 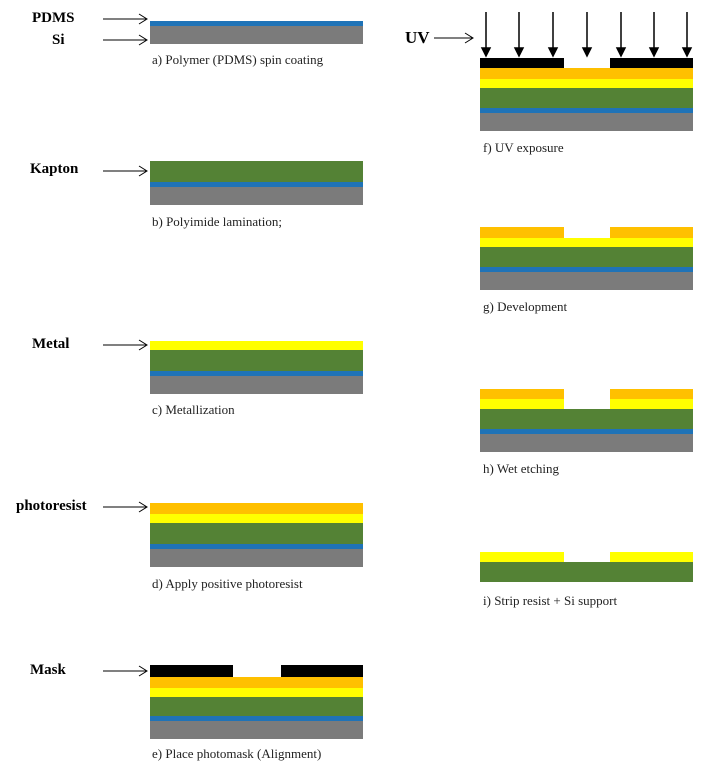 What do you see at coordinates (227, 583) in the screenshot?
I see `caption-step-d: d) Apply positive photoresist` at bounding box center [227, 583].